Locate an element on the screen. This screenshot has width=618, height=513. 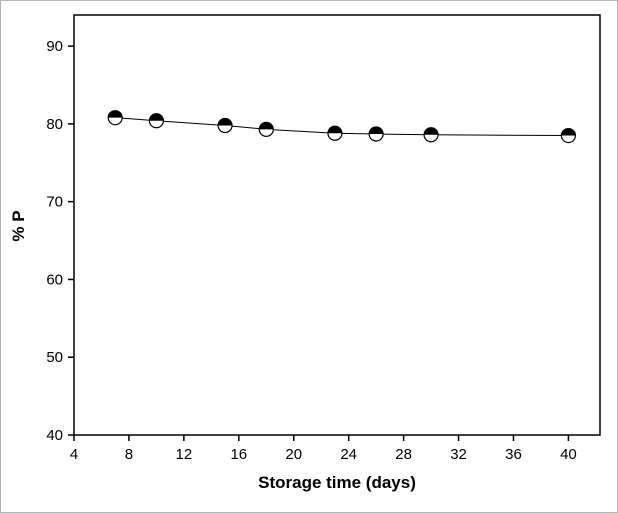
y-tick-label: 60 is located at coordinates (54, 279).